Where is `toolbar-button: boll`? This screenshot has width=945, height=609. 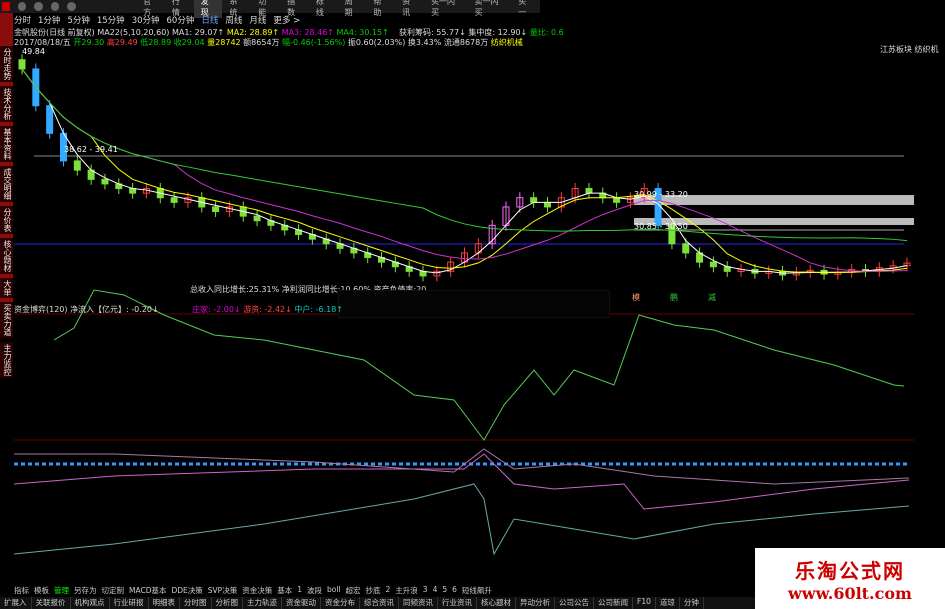
toolbar-button: boll is located at coordinates (333, 589).